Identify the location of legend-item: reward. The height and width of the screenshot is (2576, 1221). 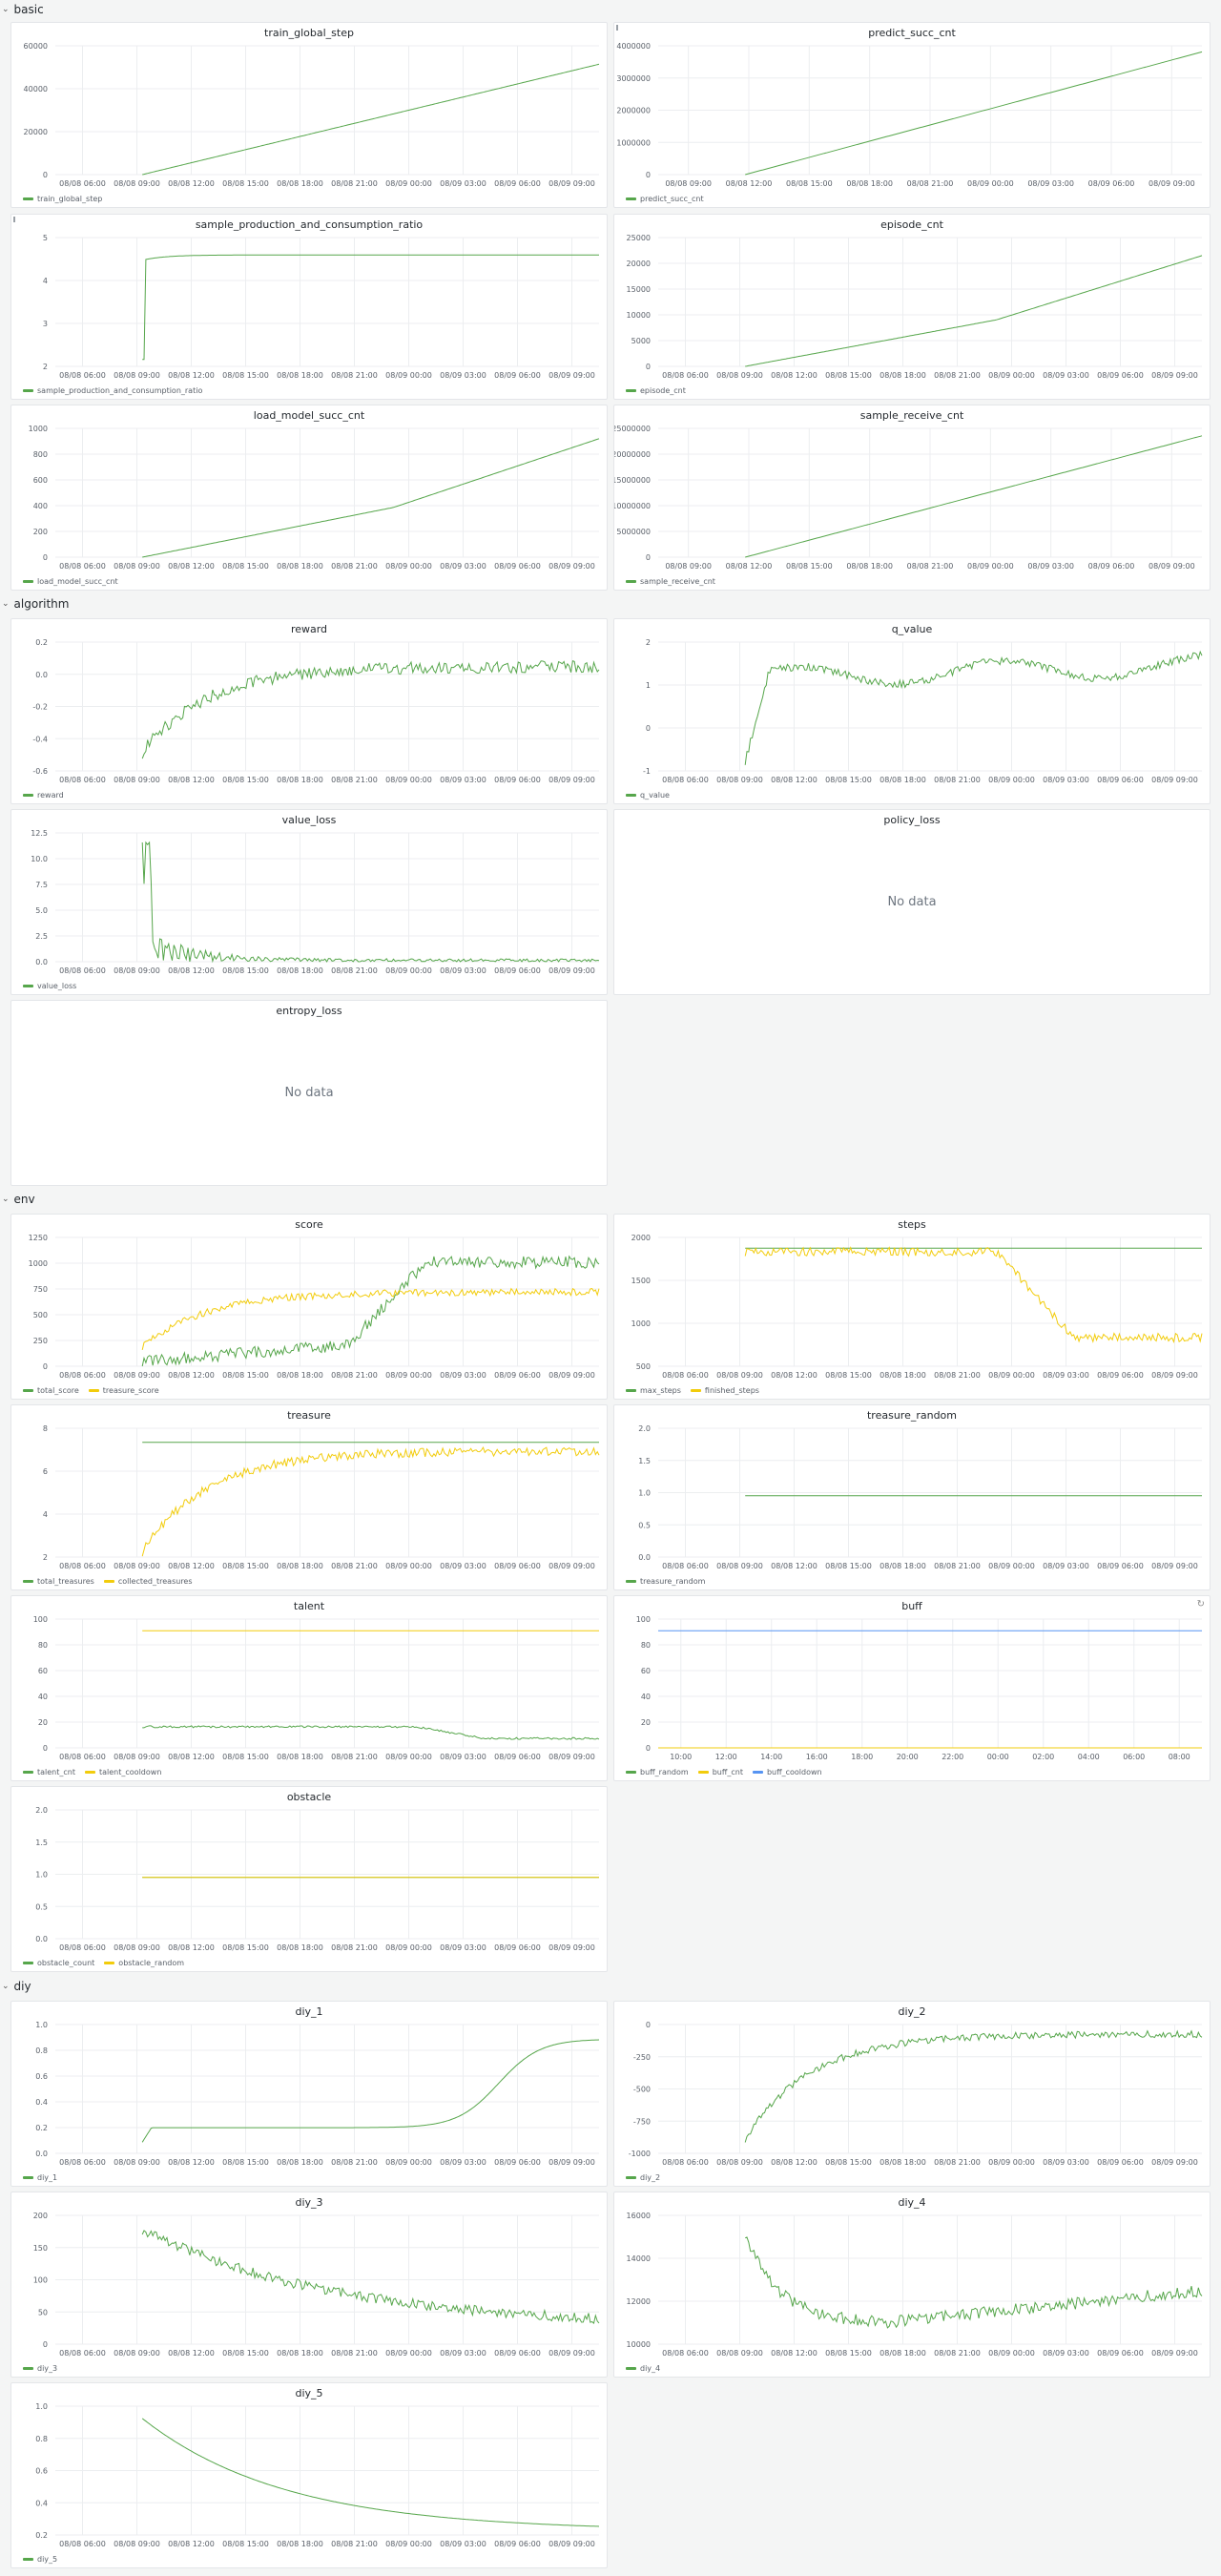
(43, 795).